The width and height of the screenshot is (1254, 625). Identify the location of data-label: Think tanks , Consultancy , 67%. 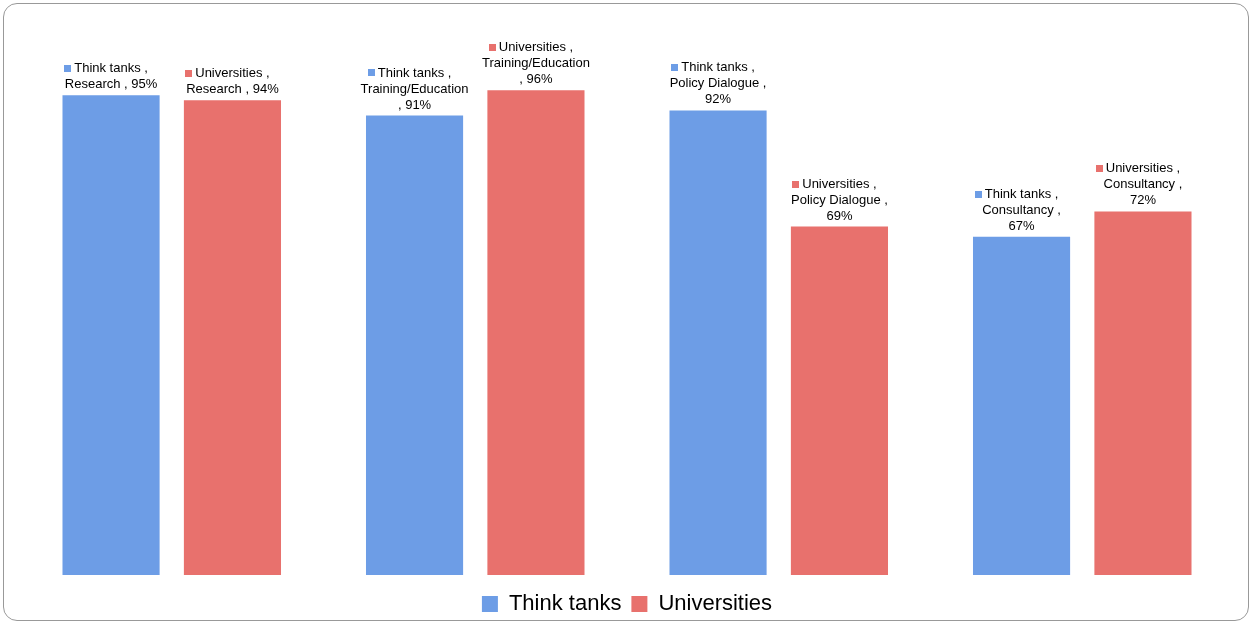
(1021, 209).